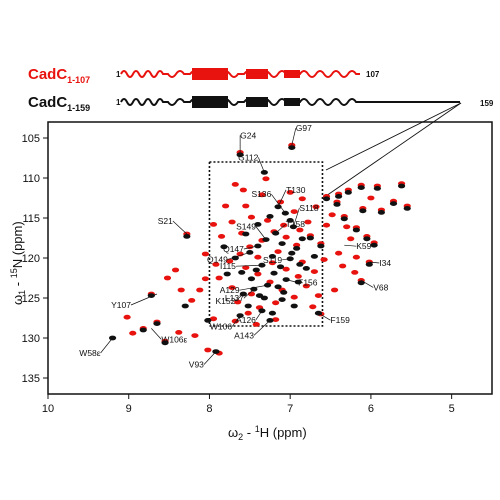  I want to click on x-tick-label: 10, so click(48, 409).